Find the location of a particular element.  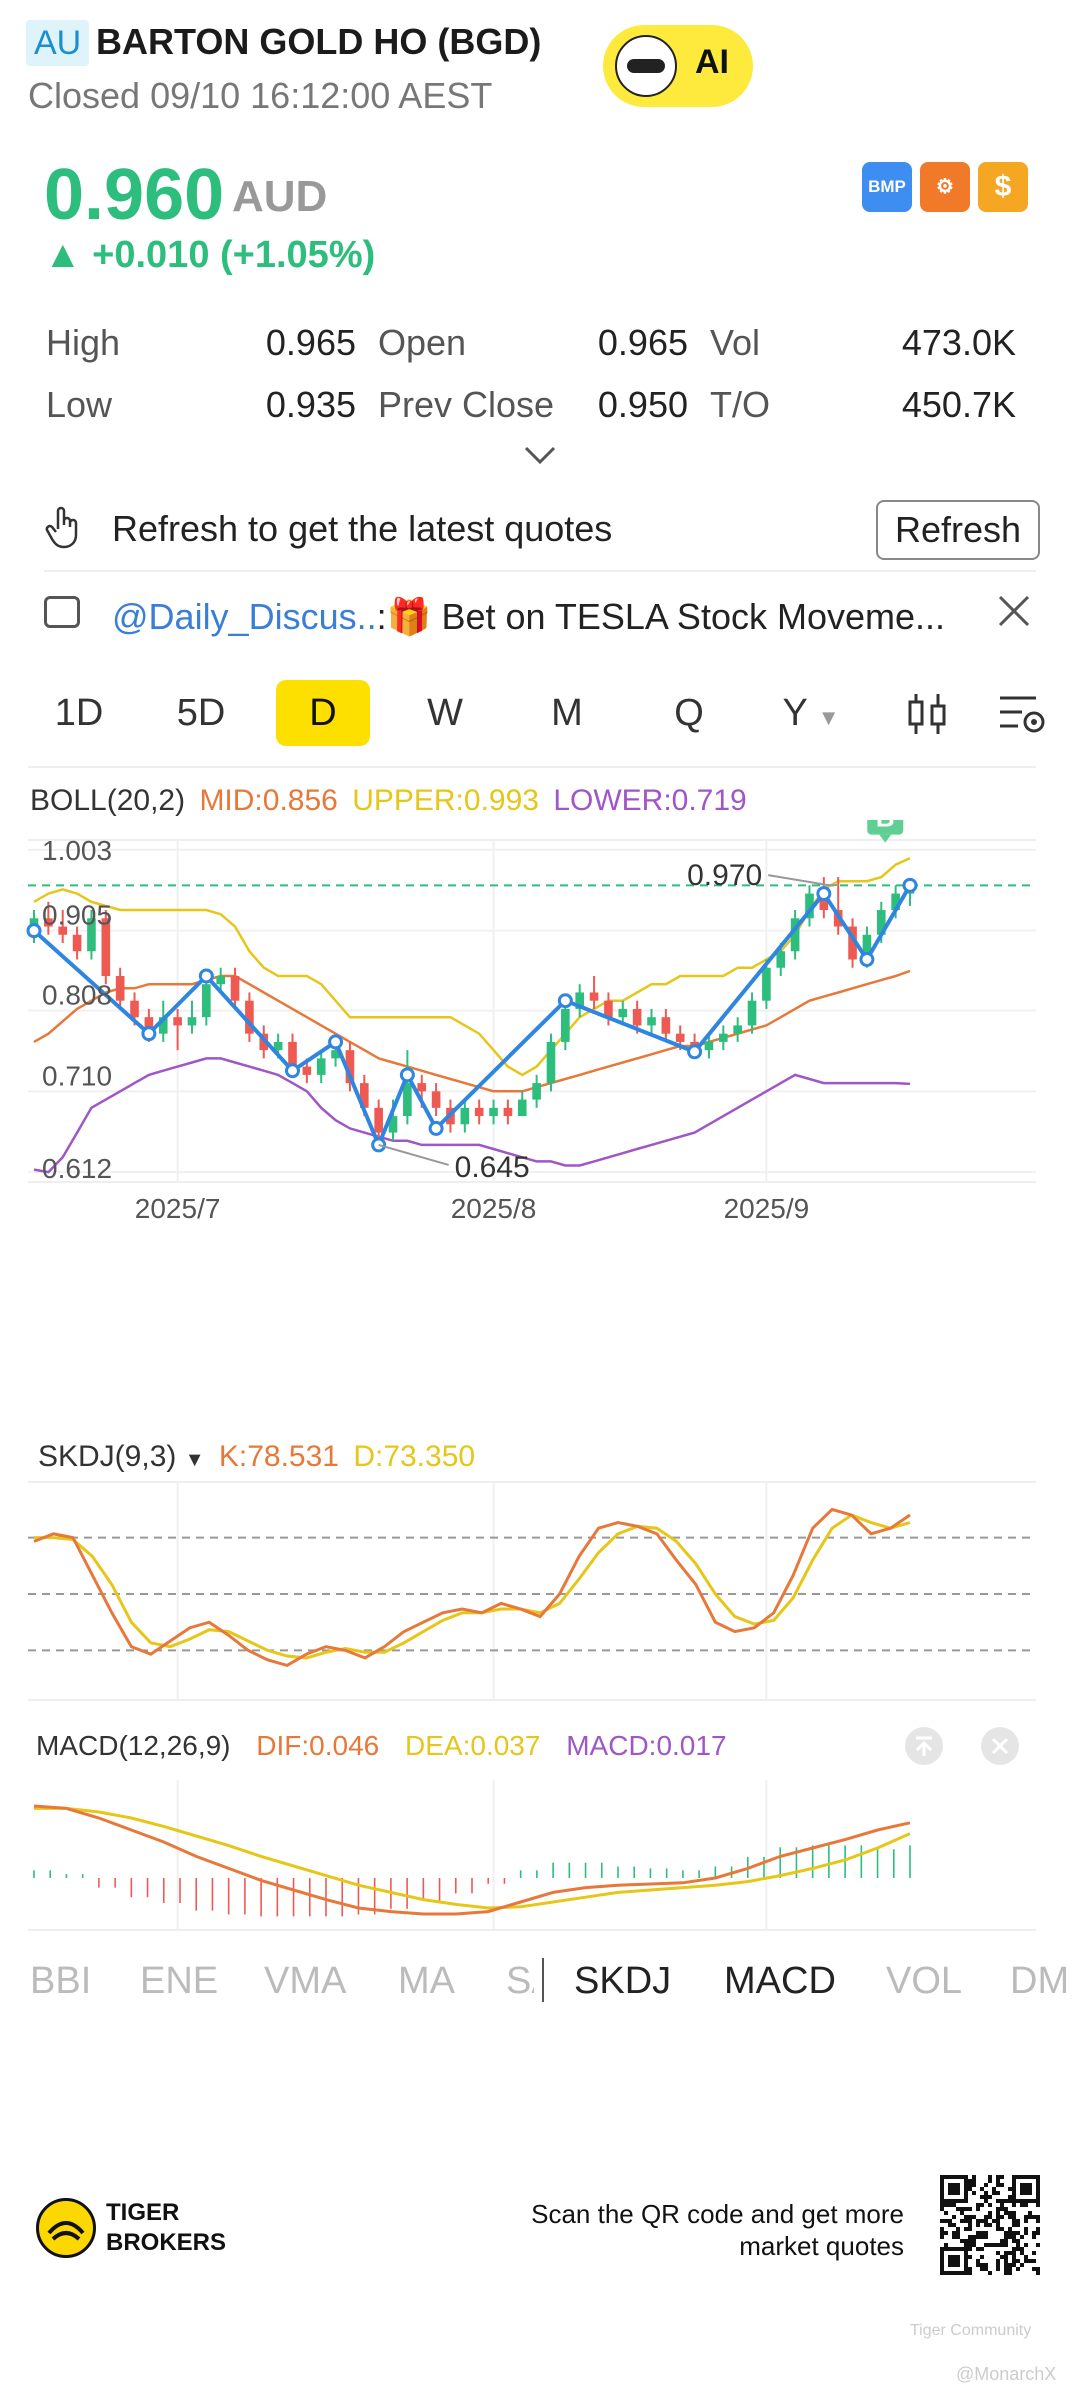

period-tabs: 1D 5D D W M Q Y ▼ is located at coordinates (541, 715).